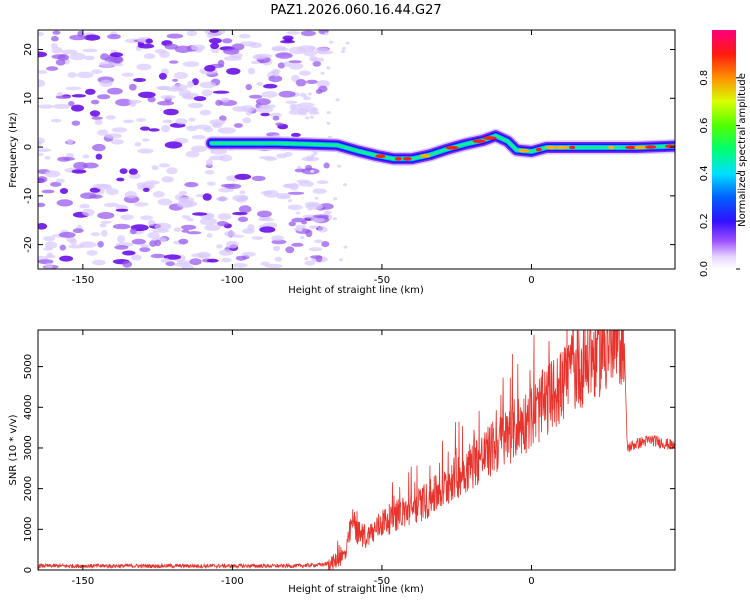 The height and width of the screenshot is (600, 750). What do you see at coordinates (439, 147) in the screenshot?
I see `spectrogram-signal-ridge` at bounding box center [439, 147].